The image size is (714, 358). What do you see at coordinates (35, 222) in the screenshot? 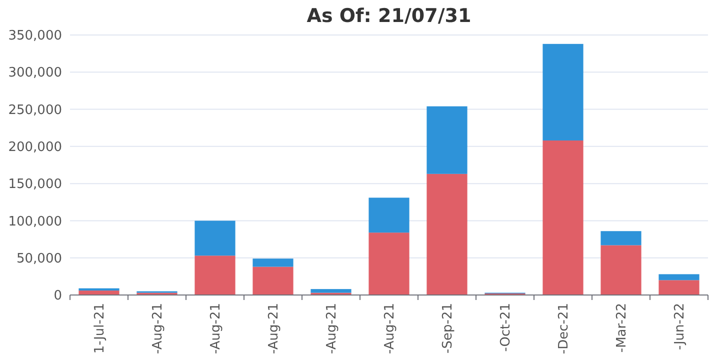
I see `y-tick-label: 100,000` at bounding box center [35, 222].